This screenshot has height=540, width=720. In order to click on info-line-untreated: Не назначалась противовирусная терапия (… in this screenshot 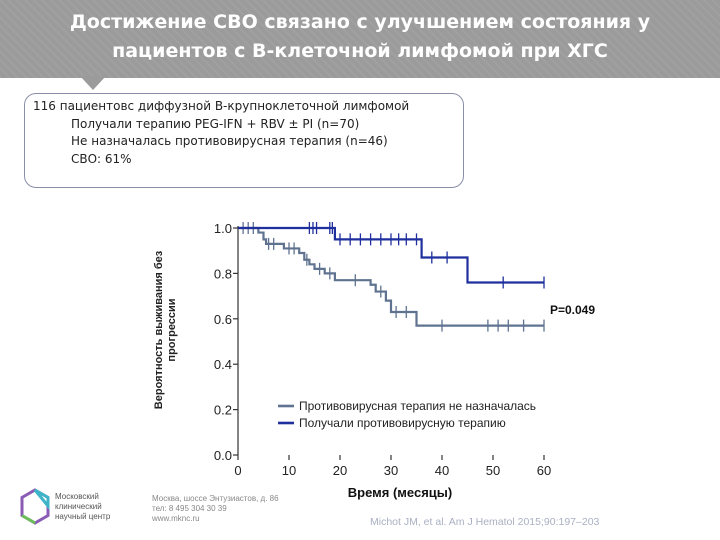, I will do `click(229, 141)`.